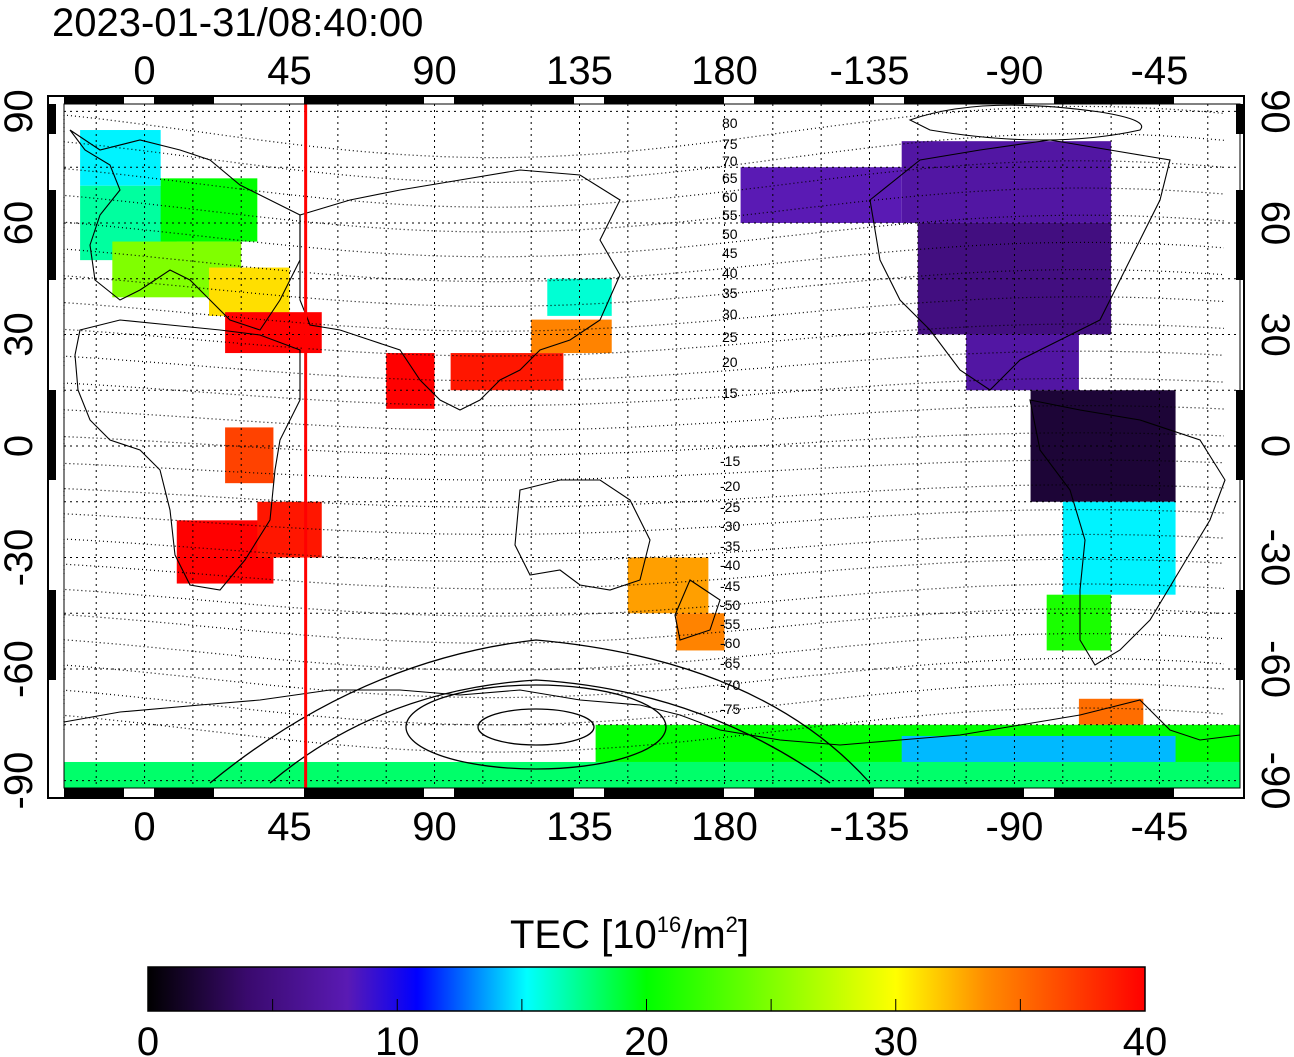  I want to click on lon-tick-label: 180, so click(724, 827).